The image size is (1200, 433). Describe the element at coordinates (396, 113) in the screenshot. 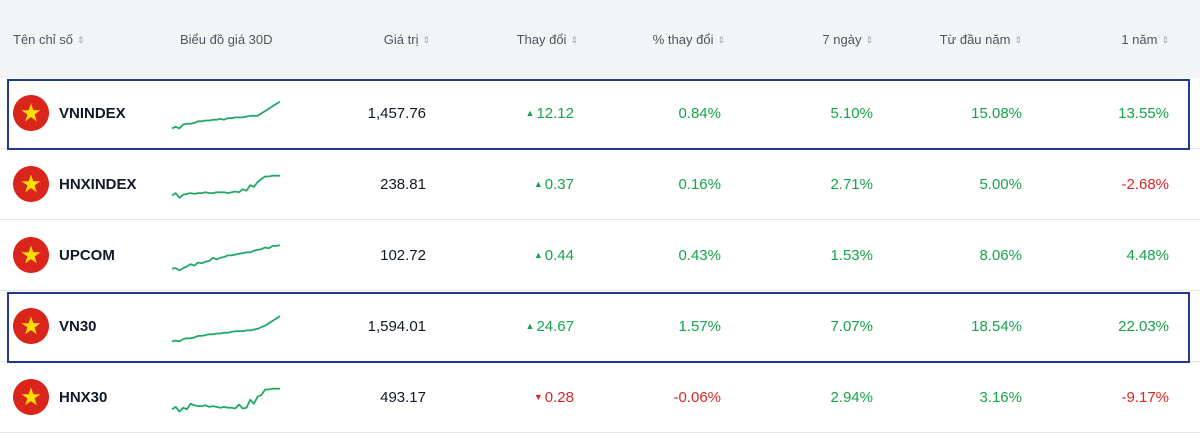

I see `index-value: 1,457.76` at that location.